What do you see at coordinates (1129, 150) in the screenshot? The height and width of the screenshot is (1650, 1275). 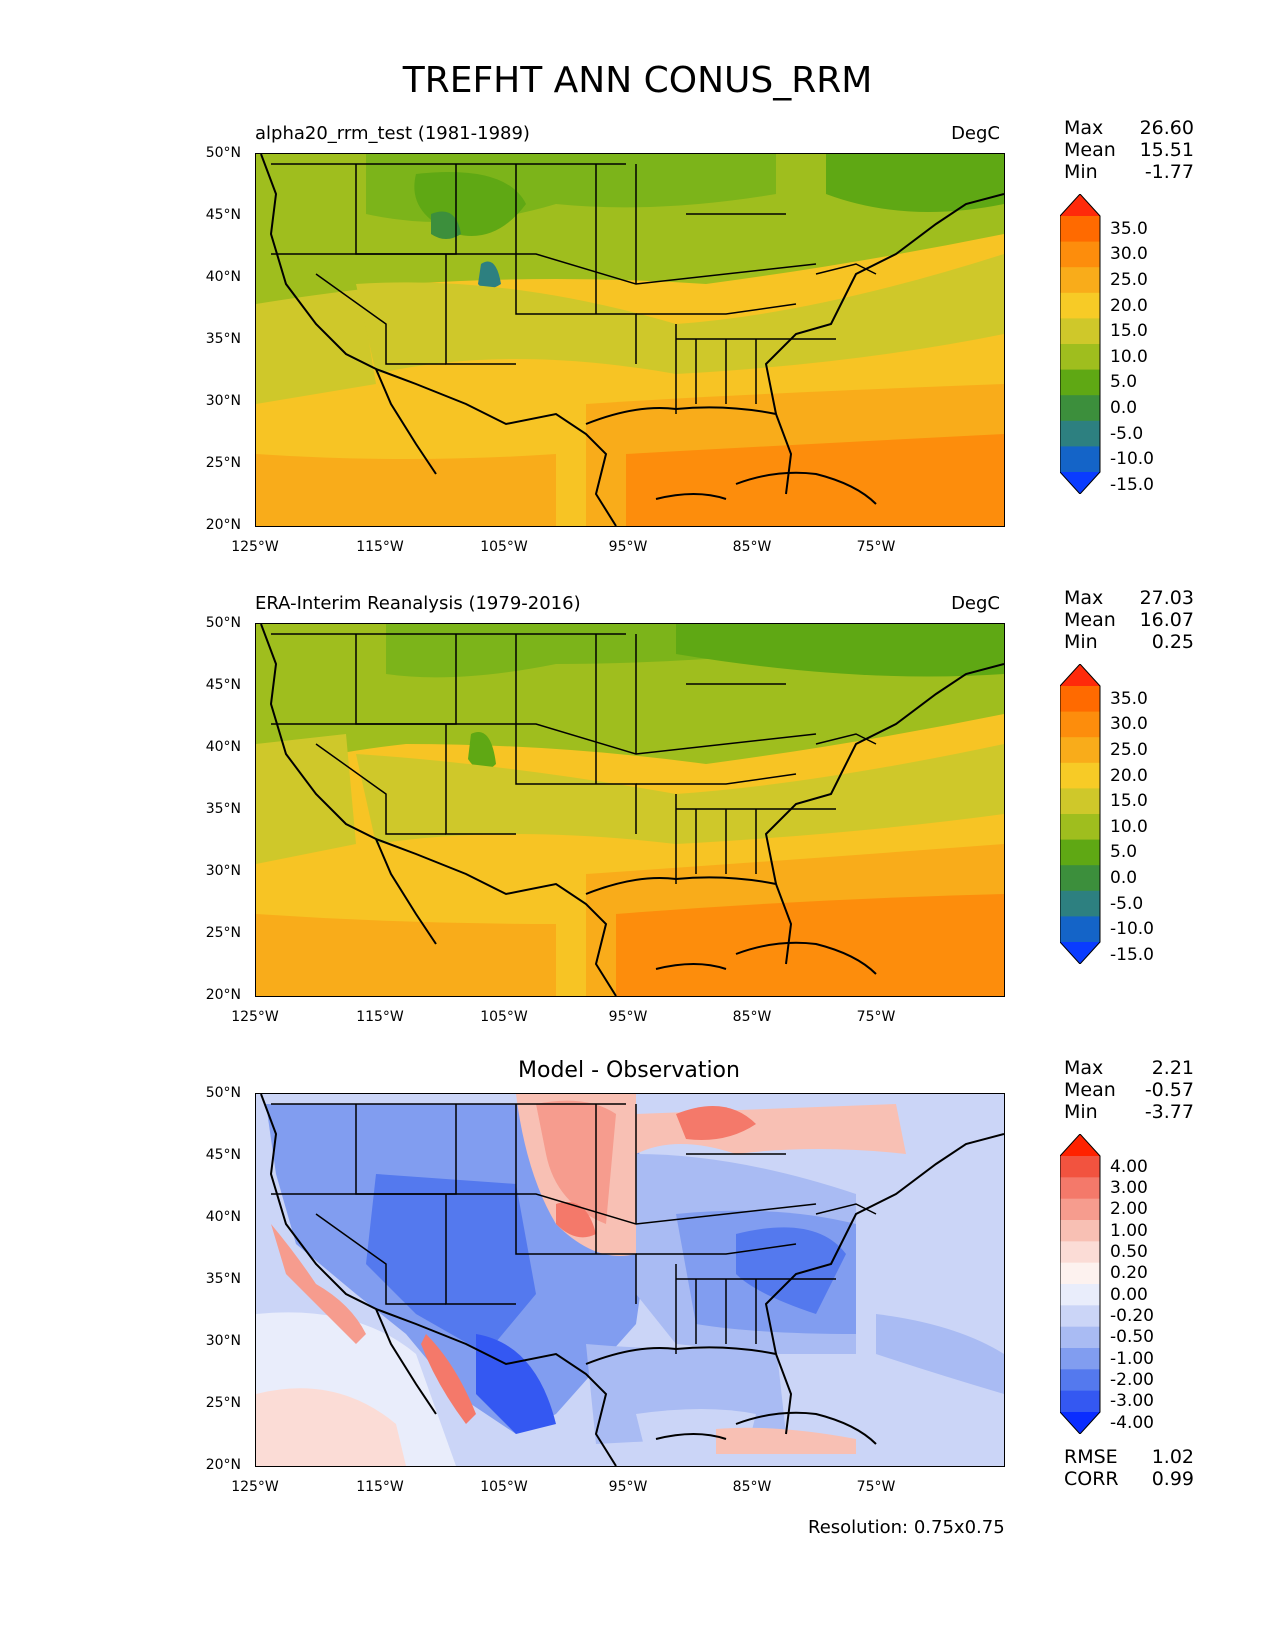 I see `panel-1-stats: Max 26.60 Mean 15.51 Min -1.77` at bounding box center [1129, 150].